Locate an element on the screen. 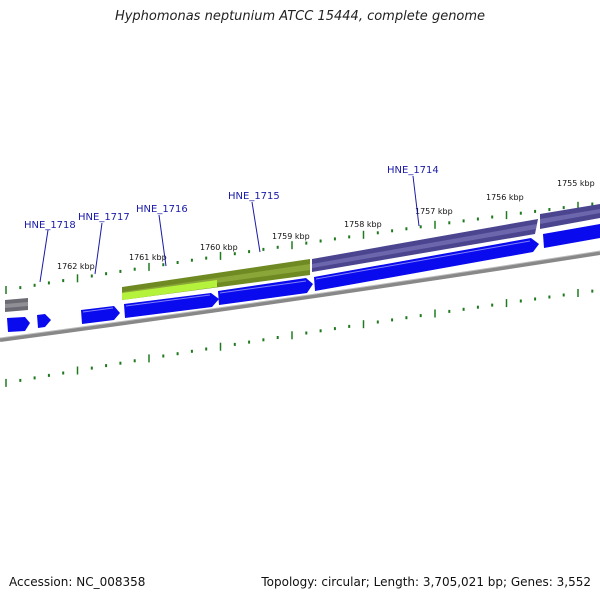  kbp-label-1760: 1760 kbp is located at coordinates (219, 247).